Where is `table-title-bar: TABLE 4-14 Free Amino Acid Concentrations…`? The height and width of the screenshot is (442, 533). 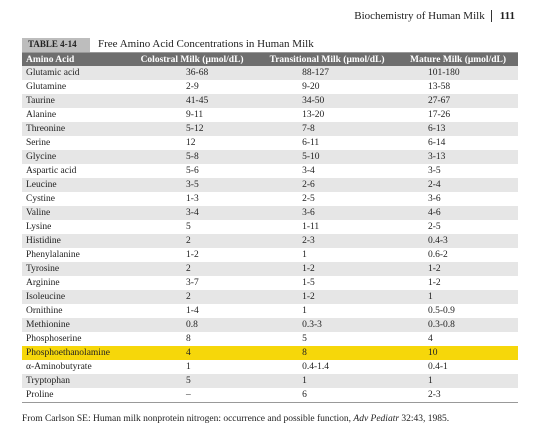
table-title-bar: TABLE 4-14 Free Amino Acid Concentrations… is located at coordinates (270, 45).